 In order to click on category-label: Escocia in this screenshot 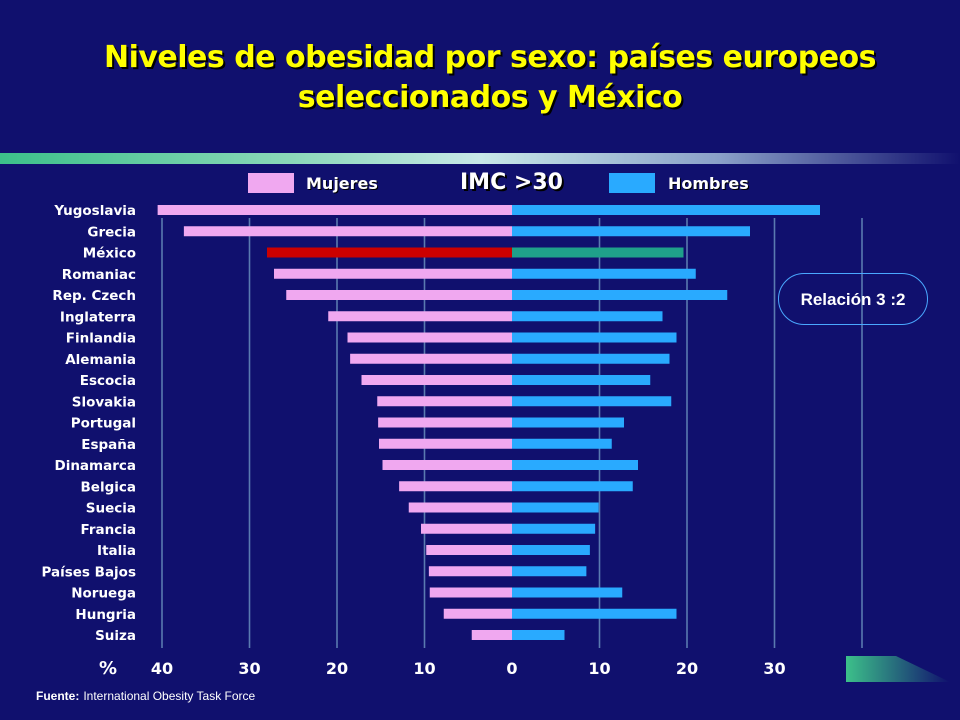, I will do `click(108, 381)`.